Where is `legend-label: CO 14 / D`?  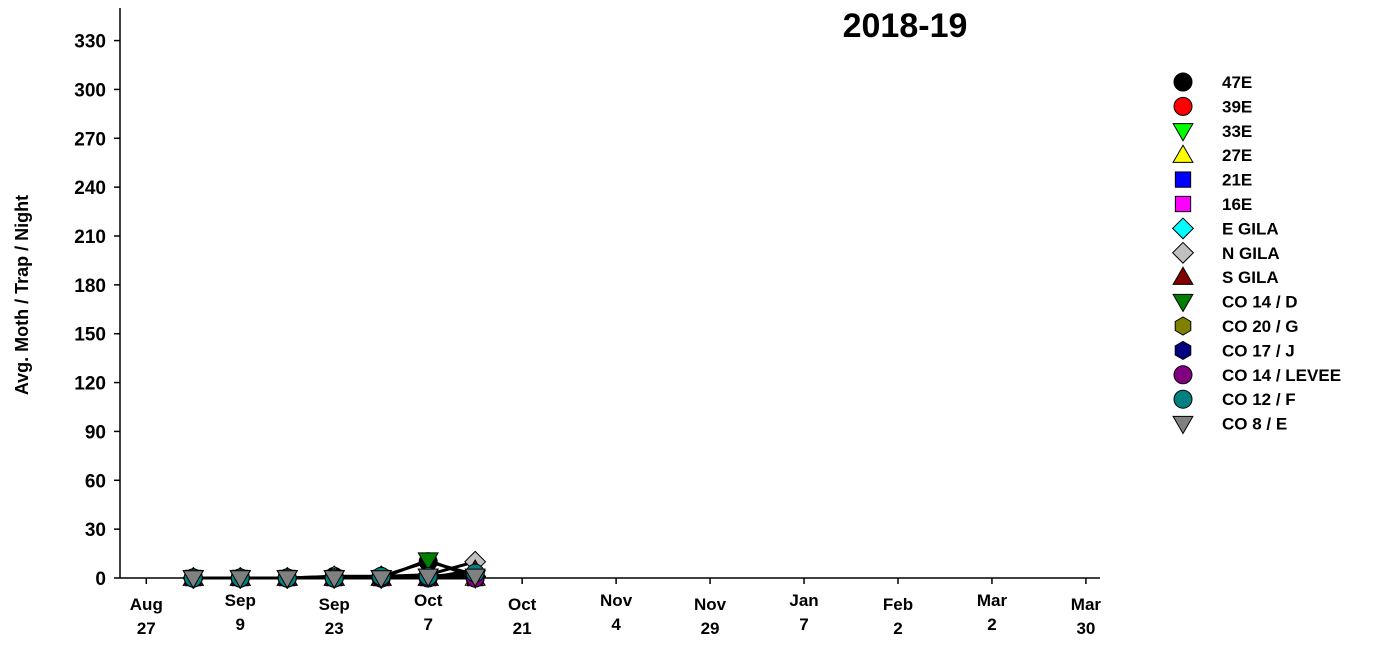 legend-label: CO 14 / D is located at coordinates (1260, 302).